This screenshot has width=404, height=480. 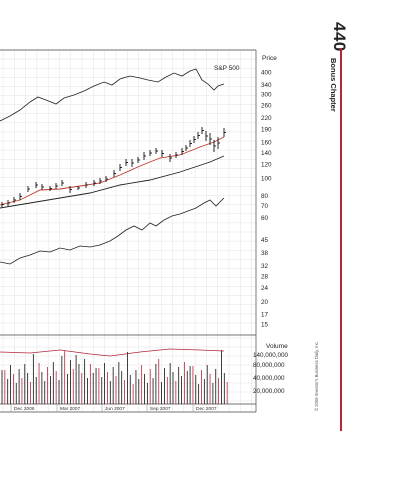 I want to click on price-tick-label: 190, so click(x=266, y=129).